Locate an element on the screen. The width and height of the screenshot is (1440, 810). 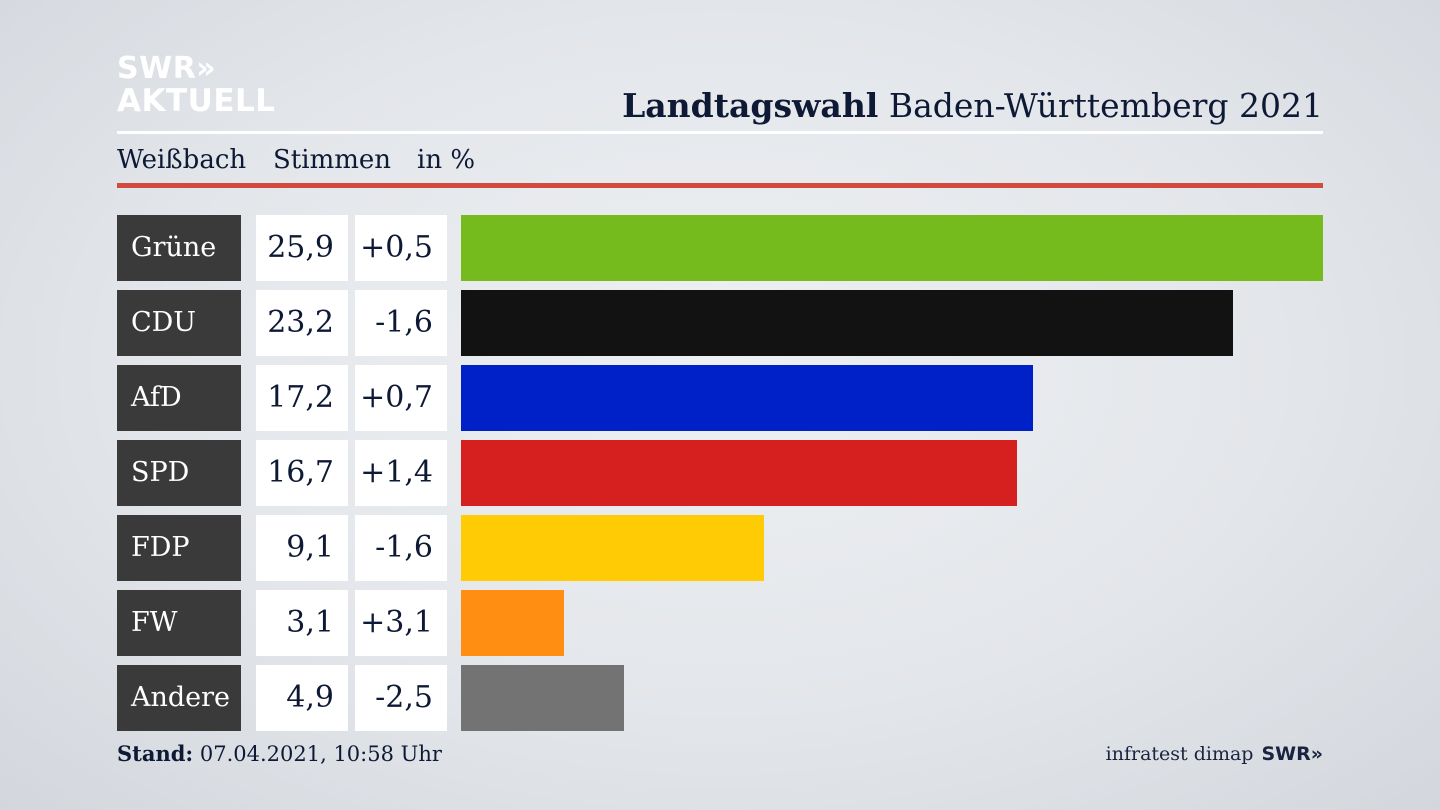
result-row: CDU 23,2 -1,6 is located at coordinates (720, 323).